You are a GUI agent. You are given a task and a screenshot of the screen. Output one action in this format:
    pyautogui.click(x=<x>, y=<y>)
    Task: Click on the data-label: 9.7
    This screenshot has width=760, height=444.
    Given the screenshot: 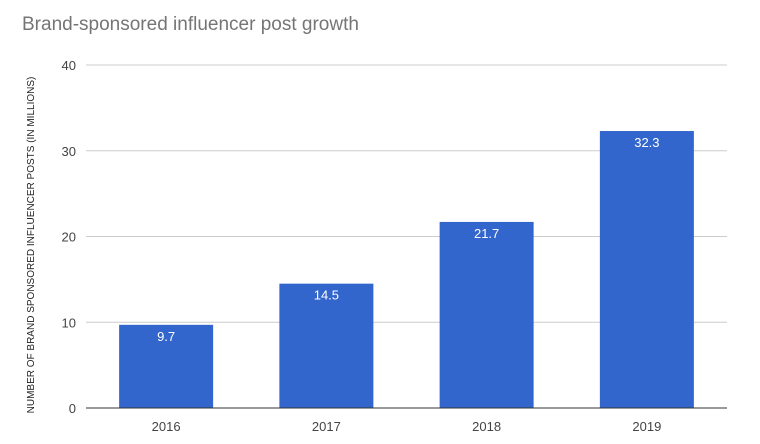 What is the action you would take?
    pyautogui.click(x=166, y=336)
    